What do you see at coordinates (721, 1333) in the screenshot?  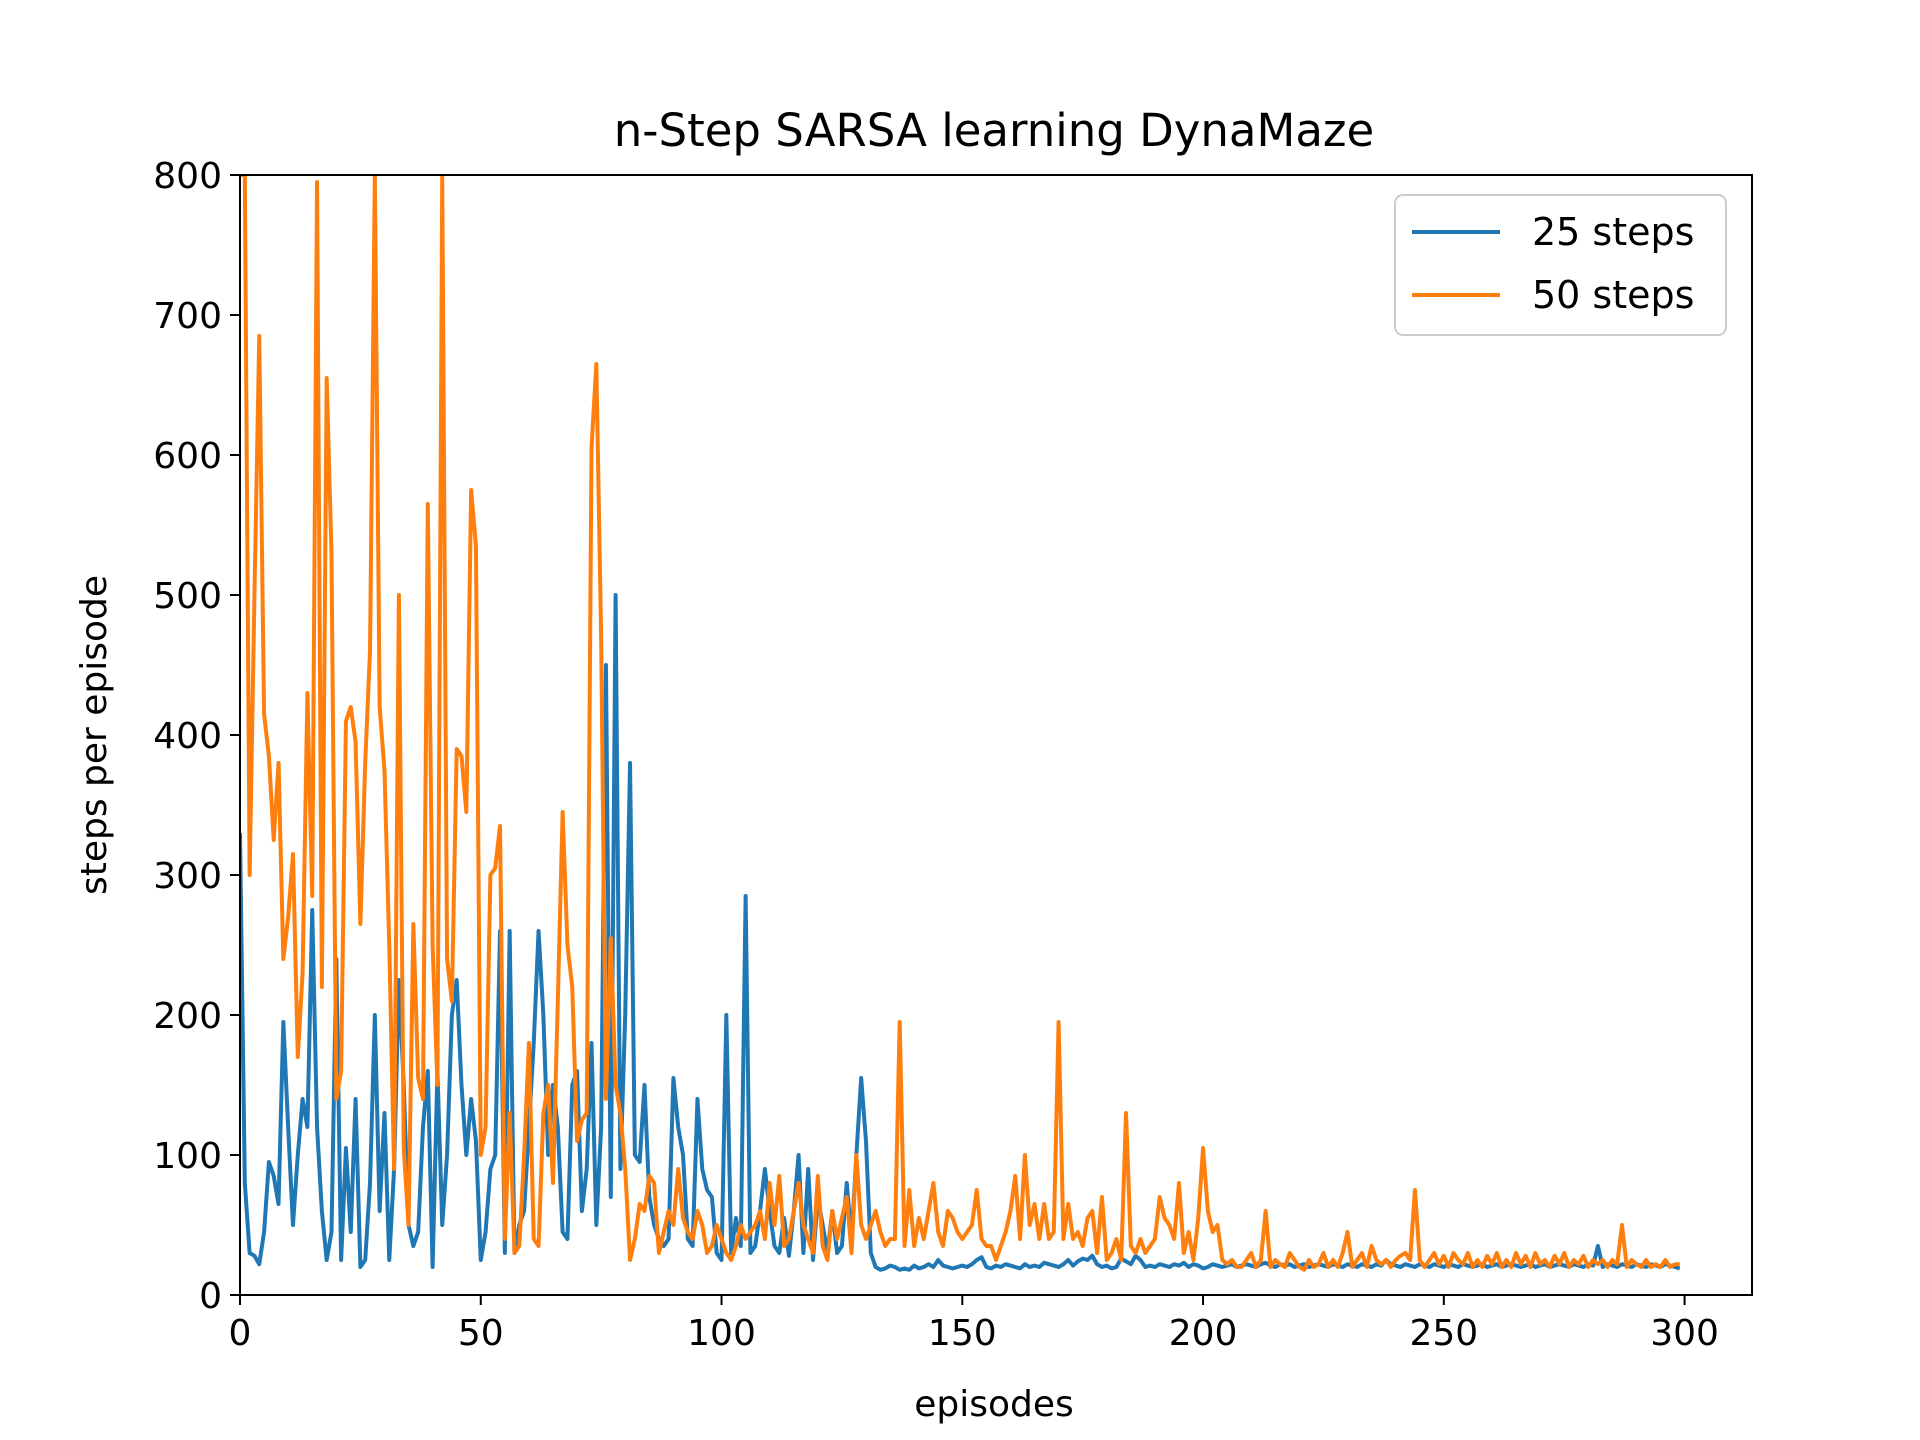 I see `x-tick-label: 100` at bounding box center [721, 1333].